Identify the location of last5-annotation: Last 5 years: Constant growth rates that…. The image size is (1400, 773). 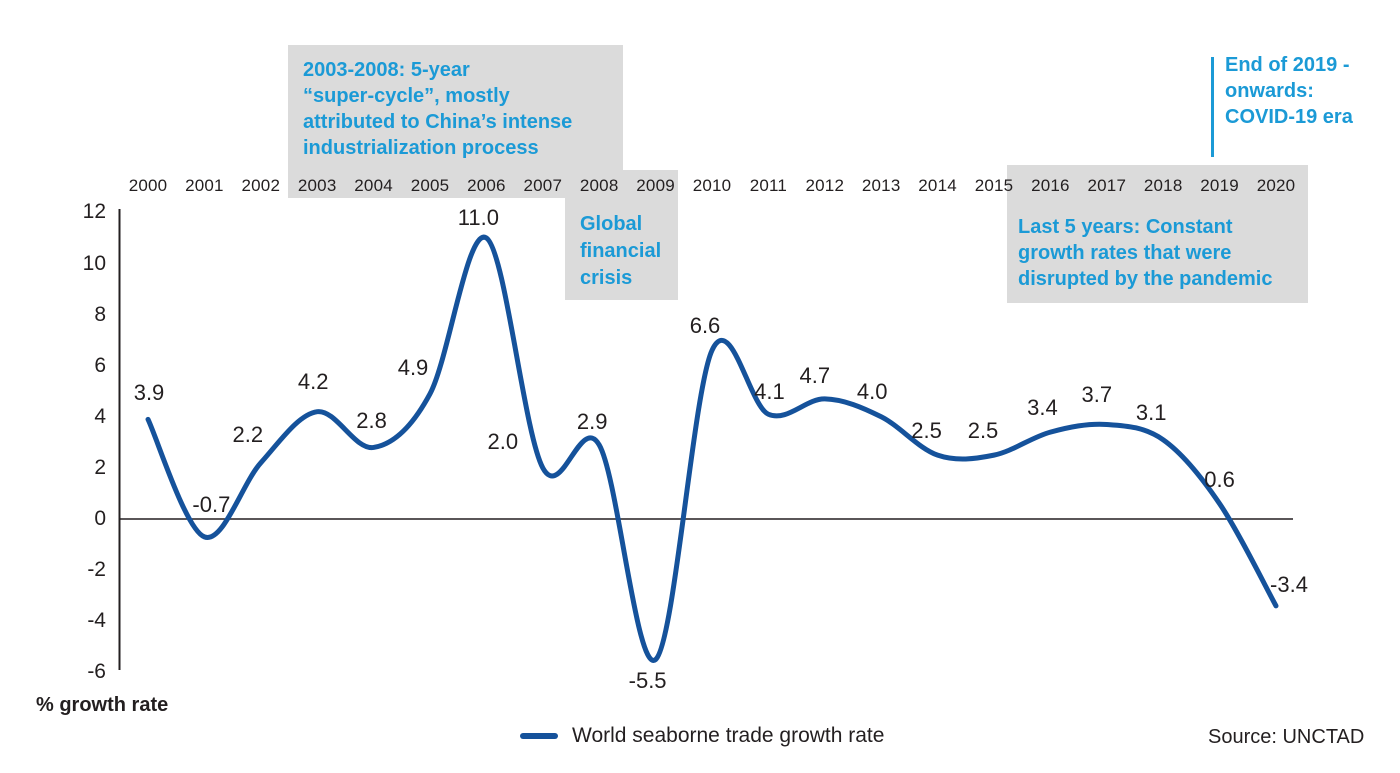
(1145, 253).